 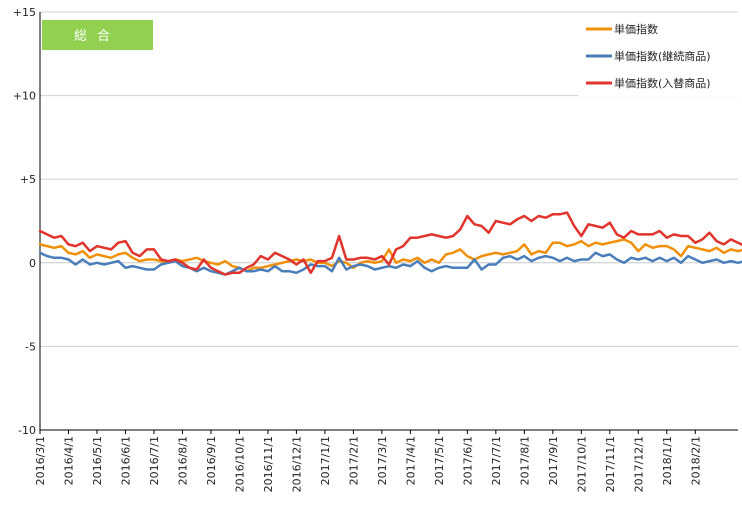 What do you see at coordinates (353, 460) in the screenshot?
I see `x-tick-label: 2017/2/1` at bounding box center [353, 460].